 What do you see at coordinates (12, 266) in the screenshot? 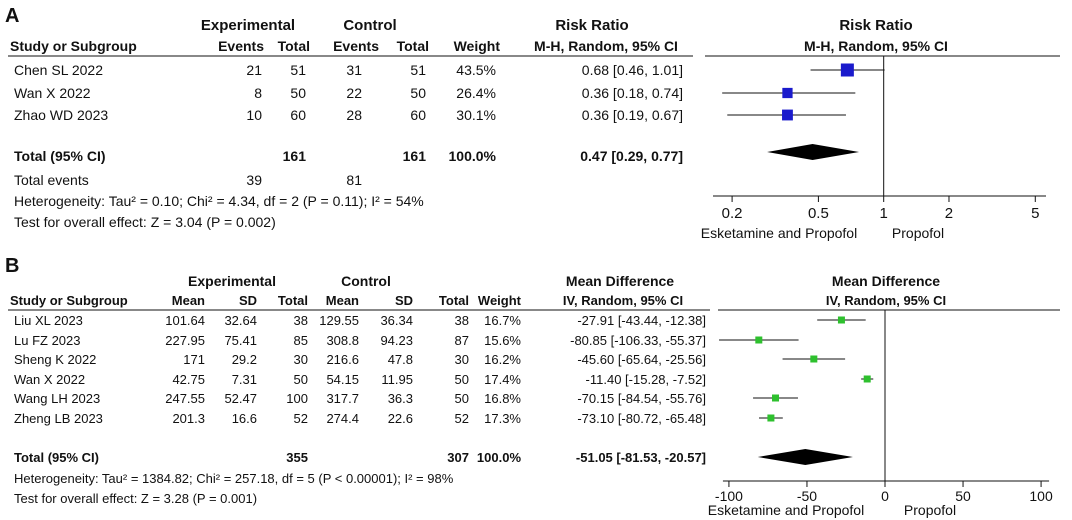
I see `panel-label: B` at bounding box center [12, 266].